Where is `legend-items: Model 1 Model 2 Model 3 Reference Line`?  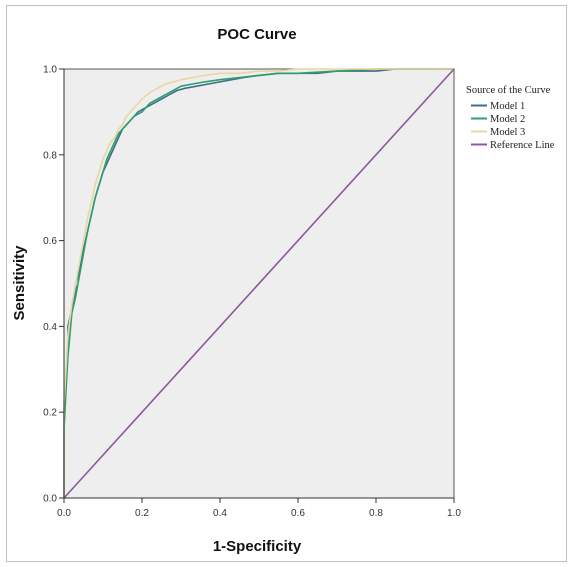 legend-items: Model 1 Model 2 Model 3 Reference Line is located at coordinates (513, 126).